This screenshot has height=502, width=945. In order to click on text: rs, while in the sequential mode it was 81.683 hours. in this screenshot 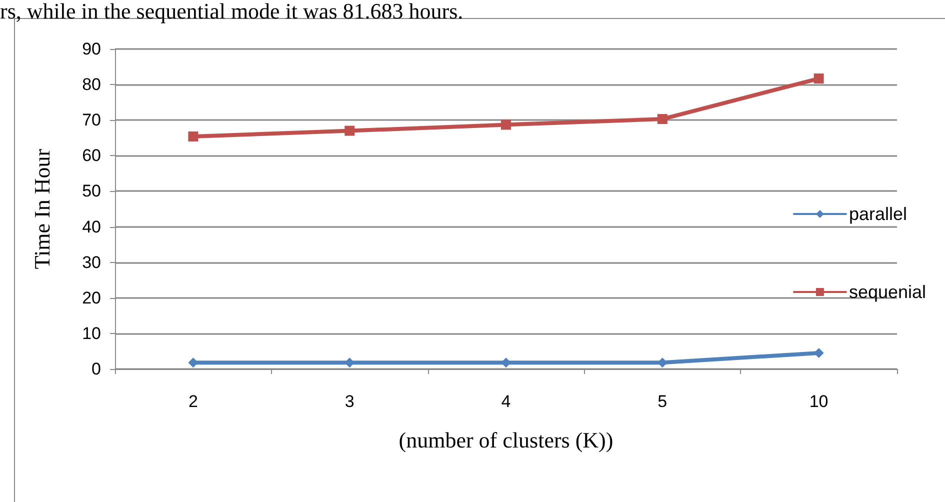, I will do `click(232, 12)`.